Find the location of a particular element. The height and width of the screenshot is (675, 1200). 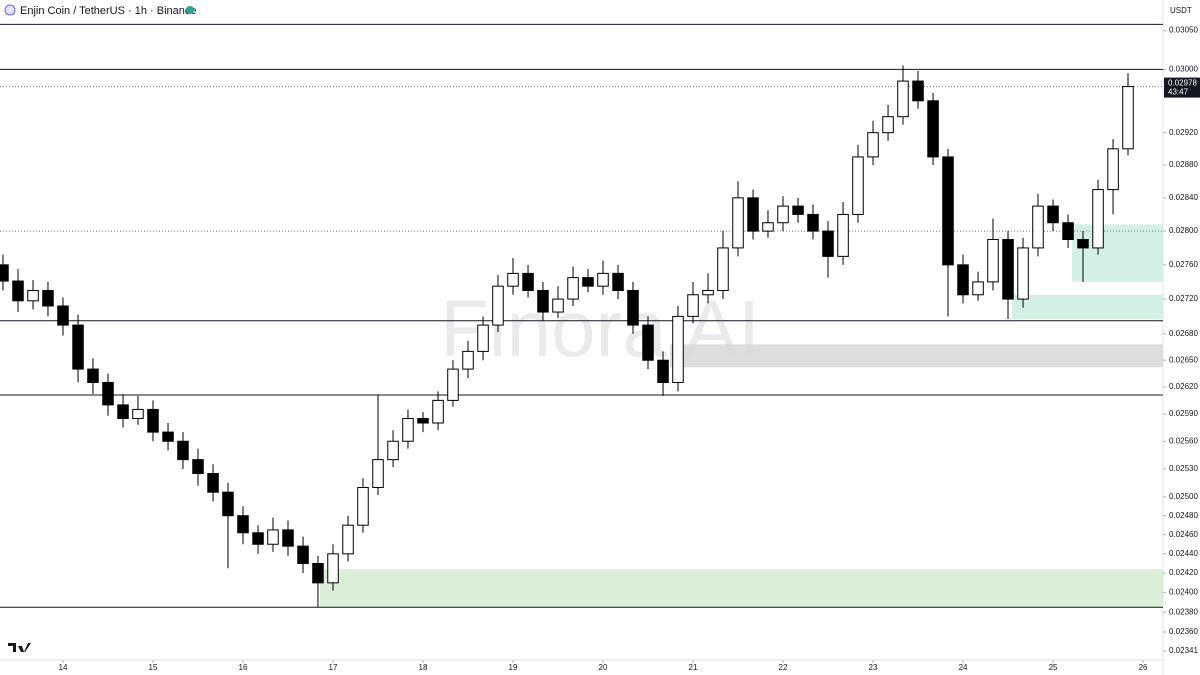

y-tick-label: 0.02480 is located at coordinates (1183, 515).